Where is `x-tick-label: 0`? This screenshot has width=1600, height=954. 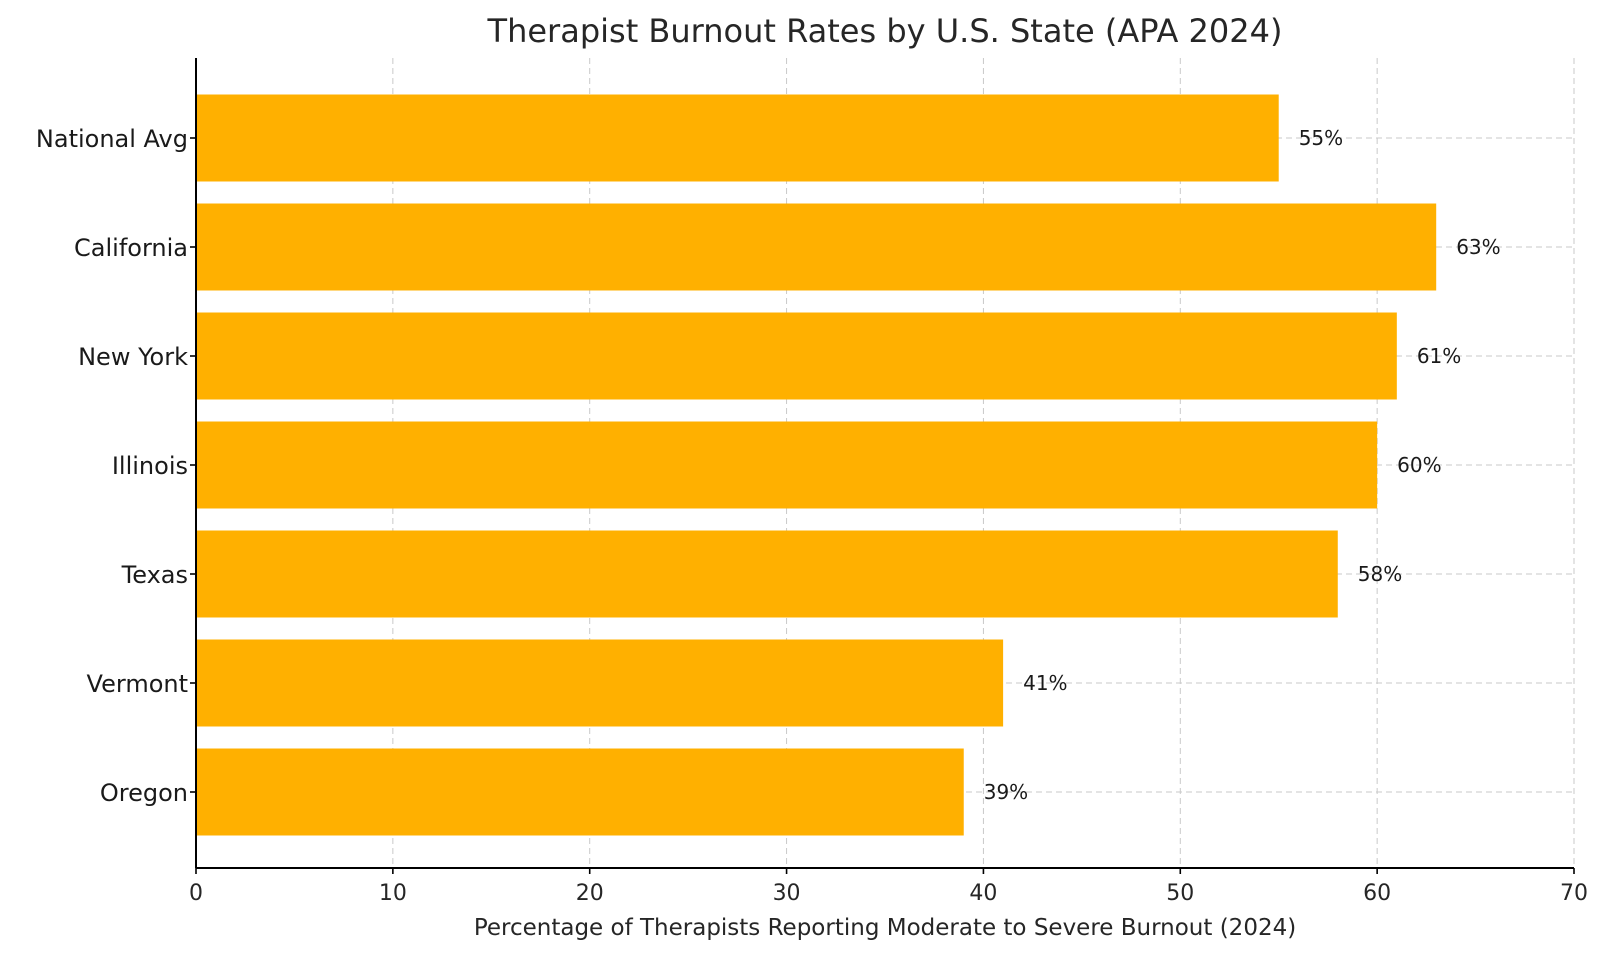 x-tick-label: 0 is located at coordinates (196, 893).